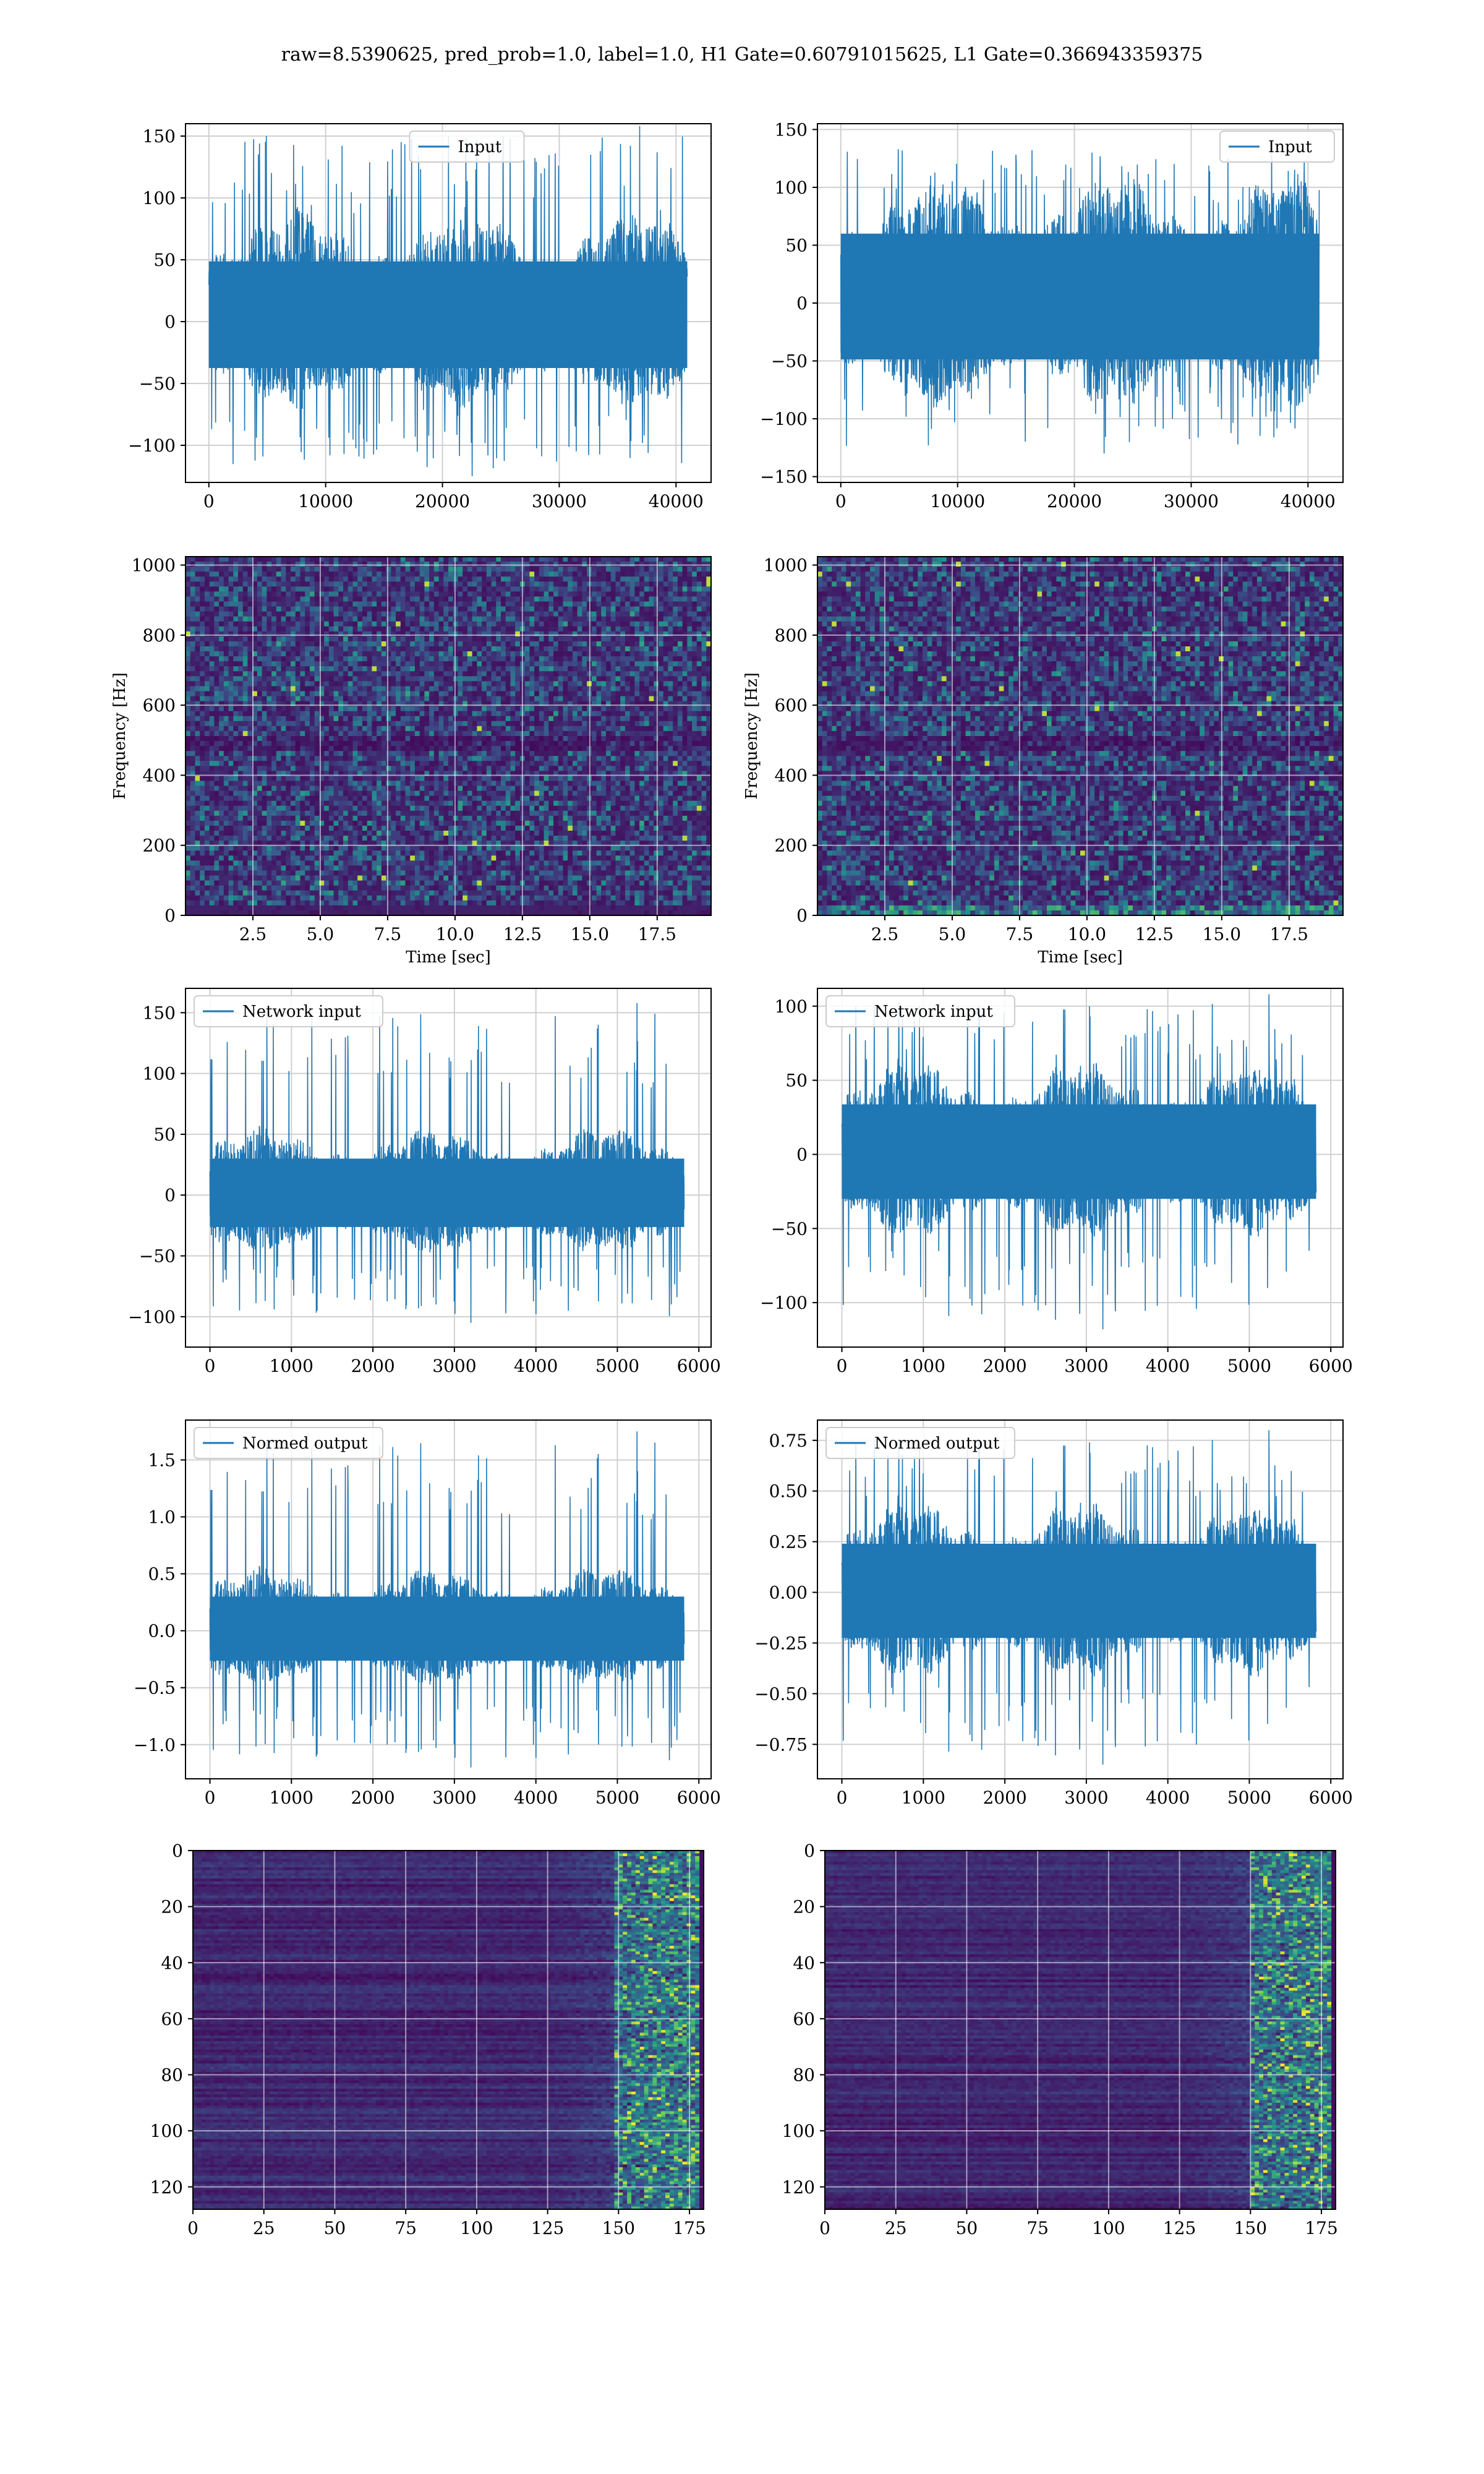 The width and height of the screenshot is (1484, 2474). Describe the element at coordinates (1321, 2228) in the screenshot. I see `x-tick-label: 175` at that location.